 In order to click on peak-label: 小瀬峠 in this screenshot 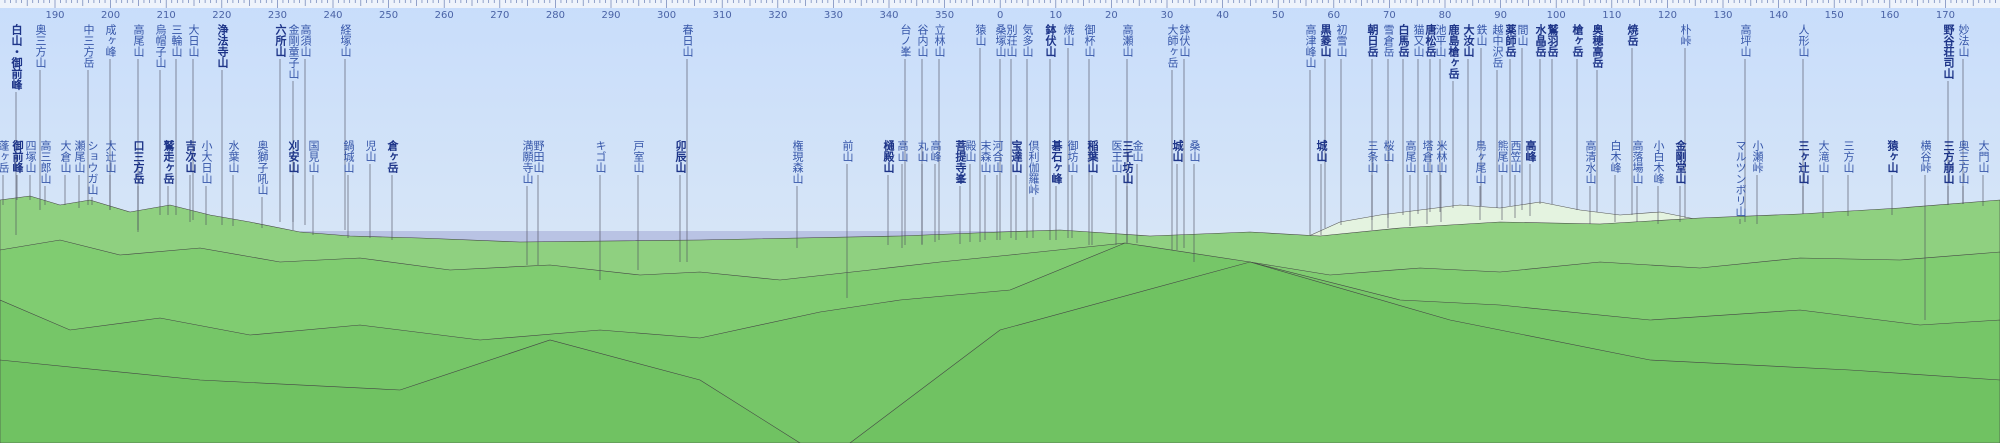, I will do `click(1757, 156)`.